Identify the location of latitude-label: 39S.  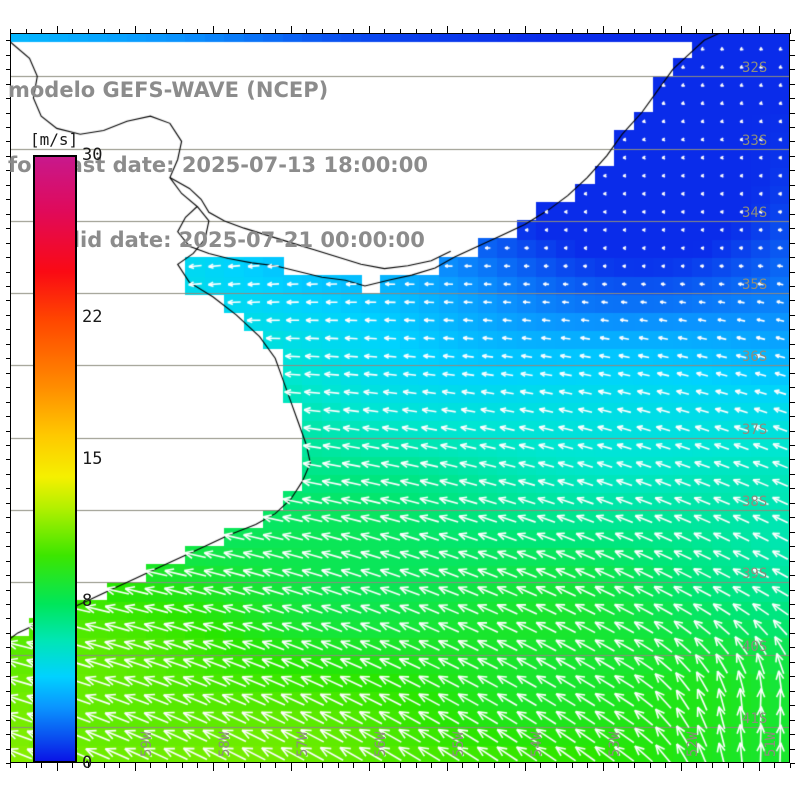
(755, 574).